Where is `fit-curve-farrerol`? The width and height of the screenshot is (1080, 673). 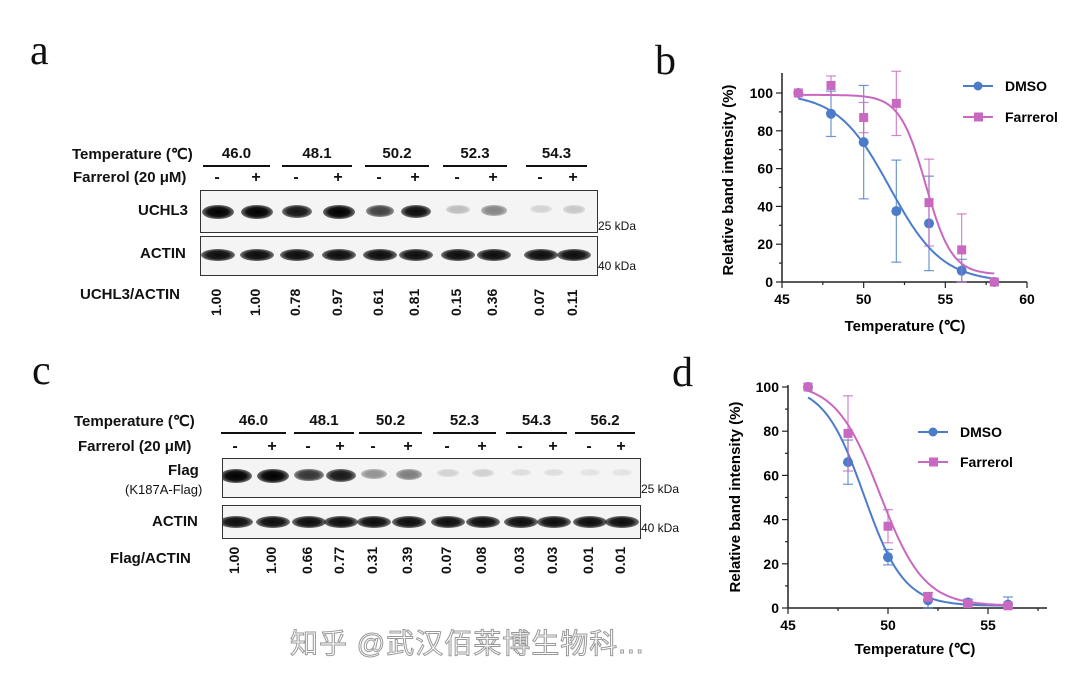 fit-curve-farrerol is located at coordinates (907, 498).